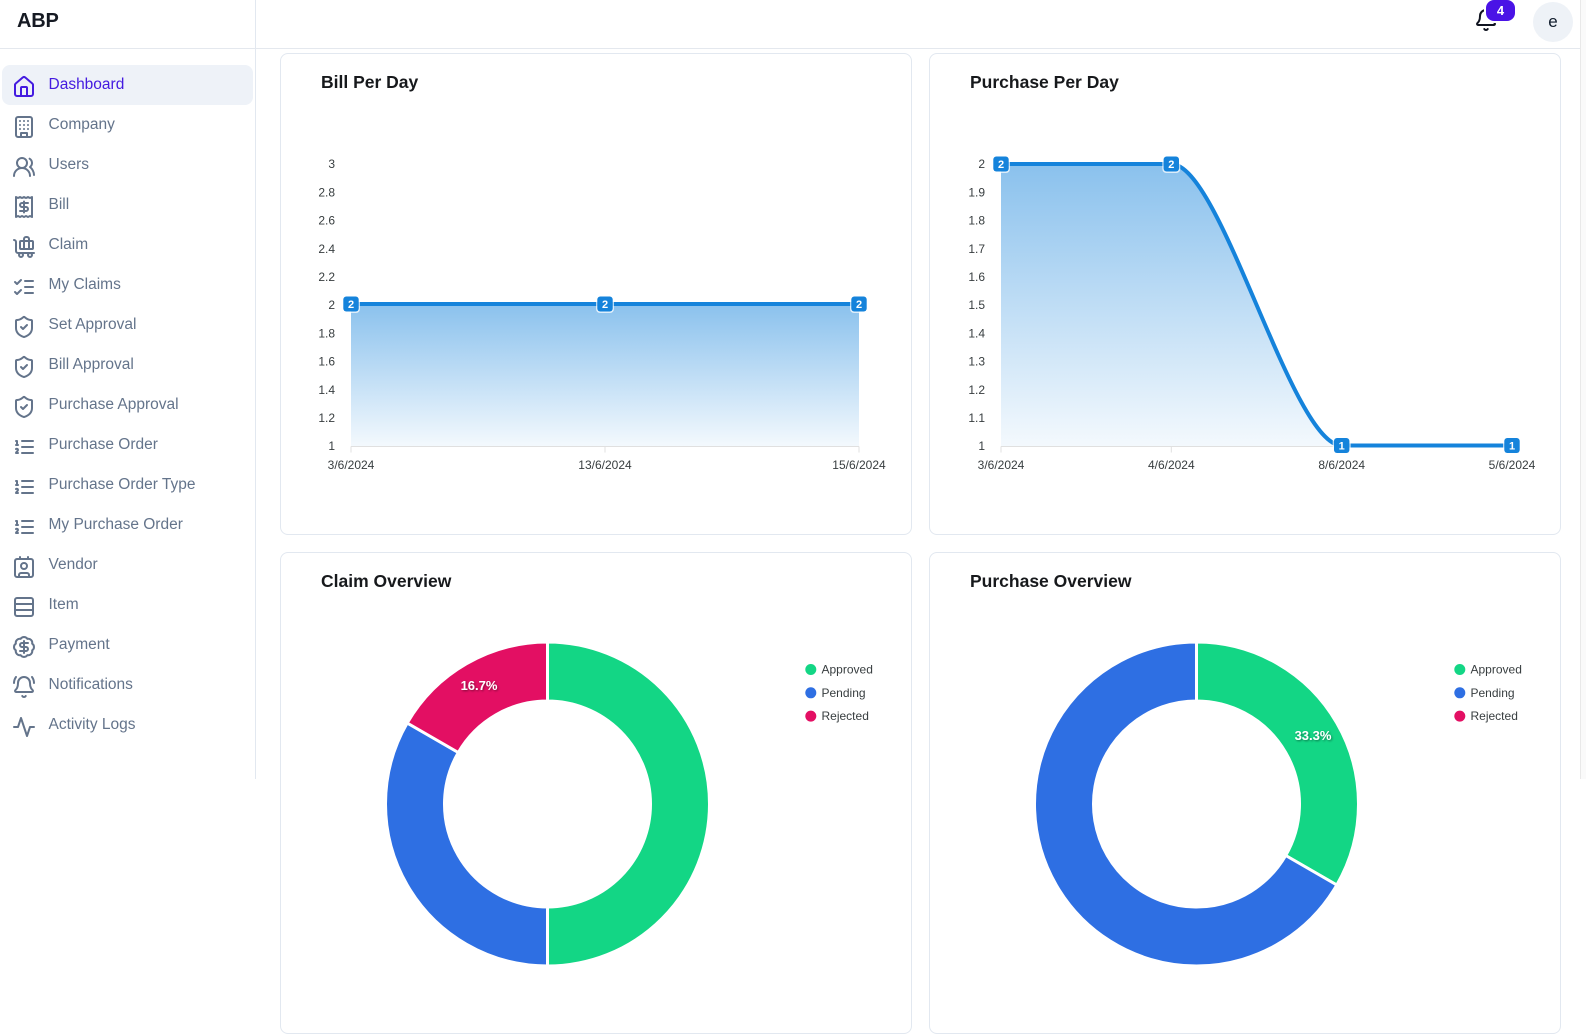 This screenshot has height=1035, width=1586. Describe the element at coordinates (976, 418) in the screenshot. I see `svg-text: 1.1` at that location.